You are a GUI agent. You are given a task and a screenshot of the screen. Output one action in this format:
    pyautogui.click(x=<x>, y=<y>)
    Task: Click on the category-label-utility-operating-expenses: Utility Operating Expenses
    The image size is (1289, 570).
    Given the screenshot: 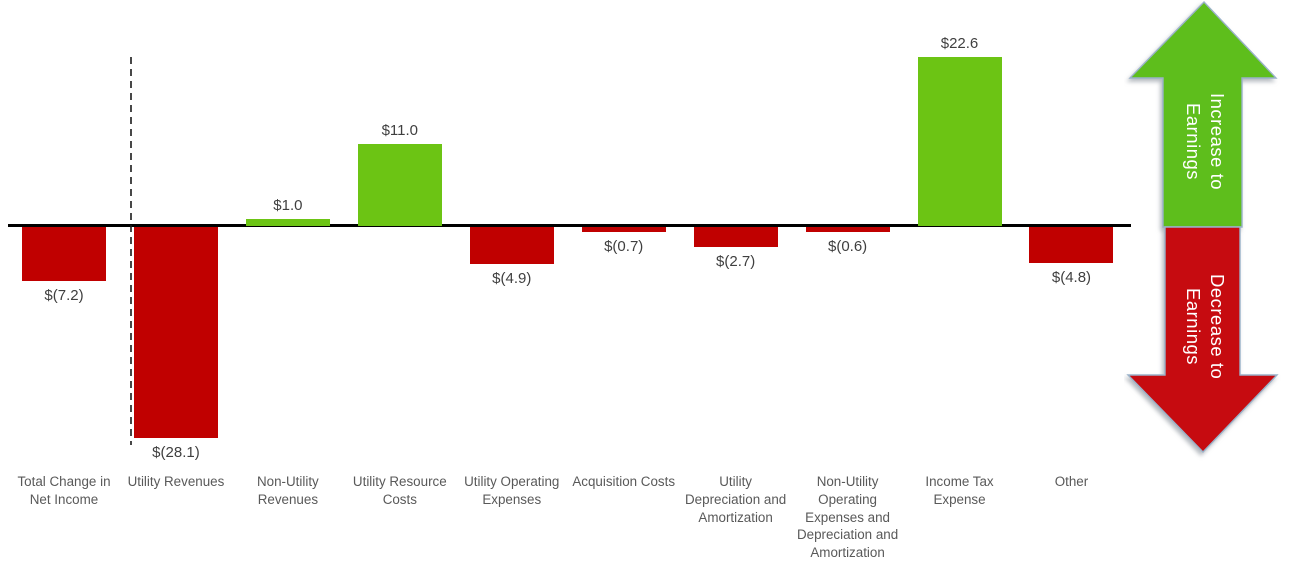 What is the action you would take?
    pyautogui.click(x=512, y=490)
    